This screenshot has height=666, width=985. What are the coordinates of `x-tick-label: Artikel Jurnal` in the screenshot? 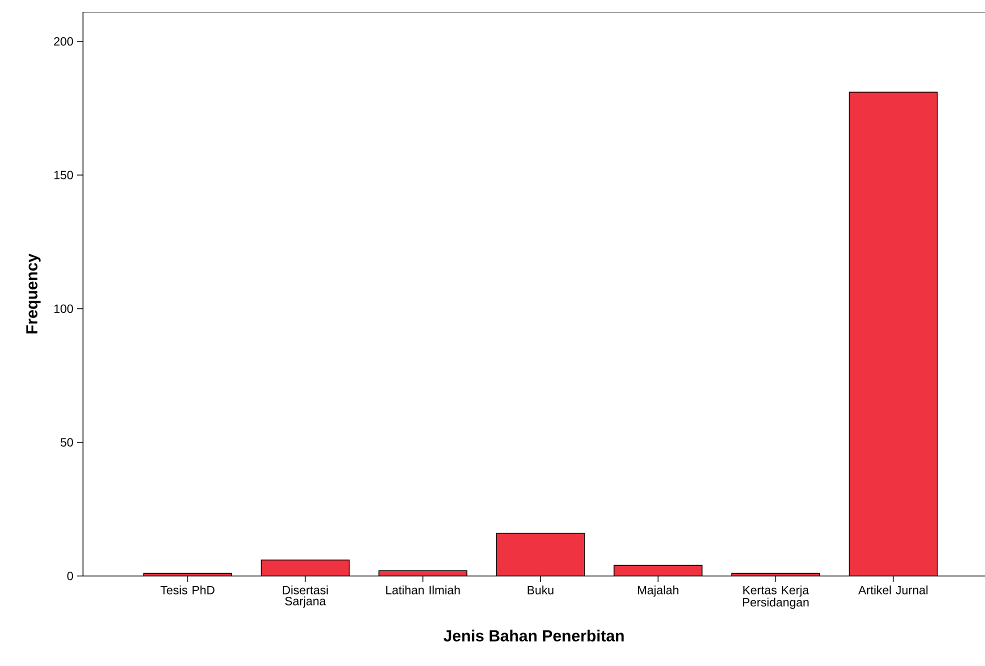 It's located at (893, 590).